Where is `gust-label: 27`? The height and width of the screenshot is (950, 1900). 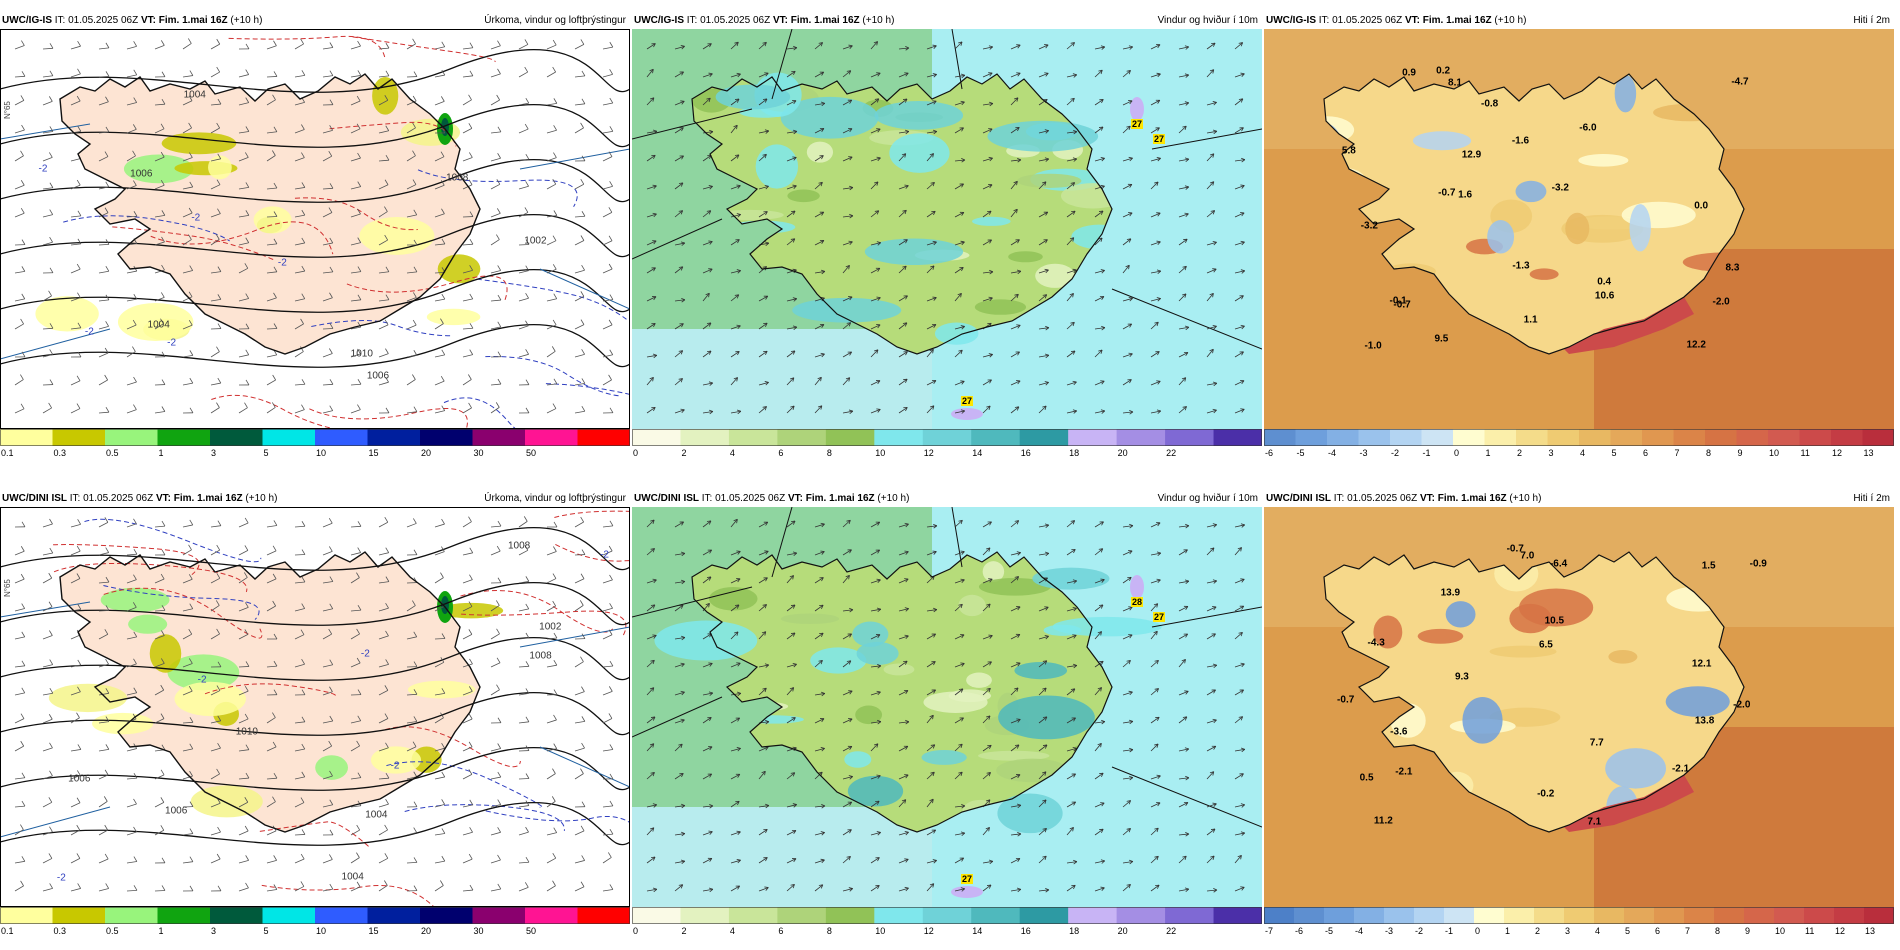
gust-label: 27 is located at coordinates (1137, 124).